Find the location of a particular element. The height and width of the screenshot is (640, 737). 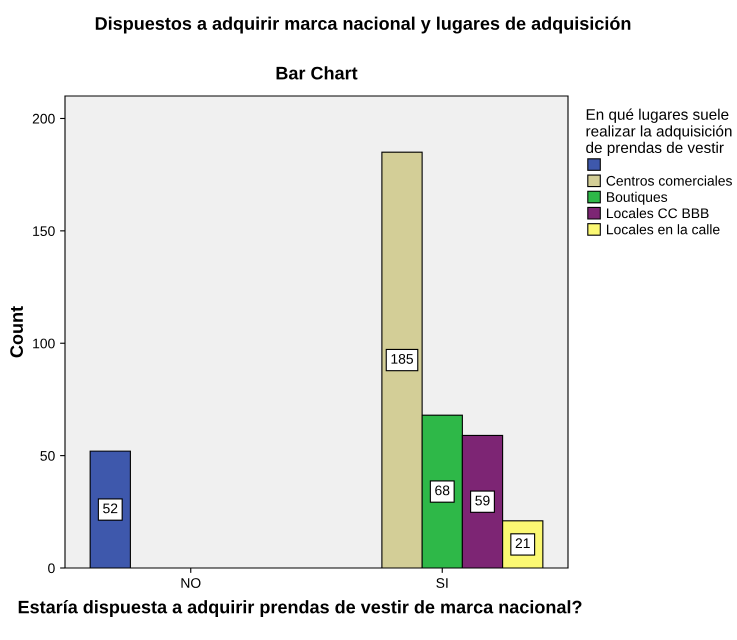

x-axis-title: Estaría dispuesta a adquirir prendas de vestir de marca nacional? is located at coordinates (300, 608).